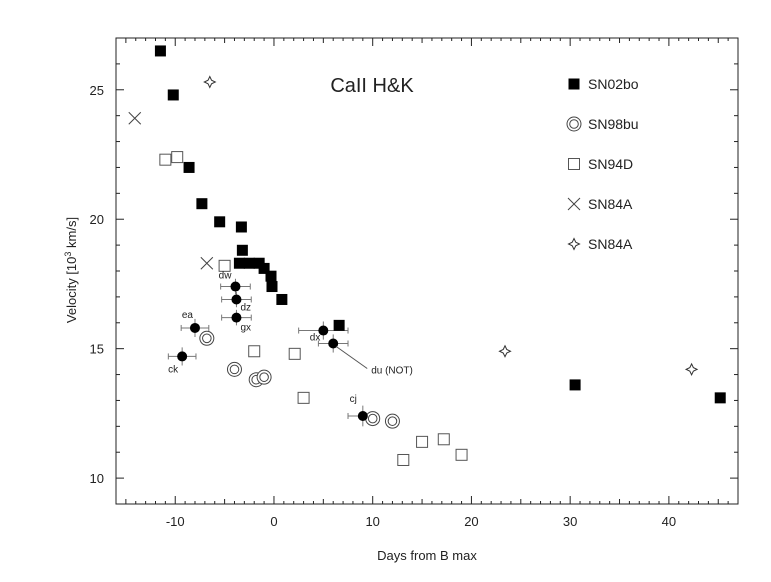 The height and width of the screenshot is (582, 771). I want to click on point-label: gx, so click(245, 328).